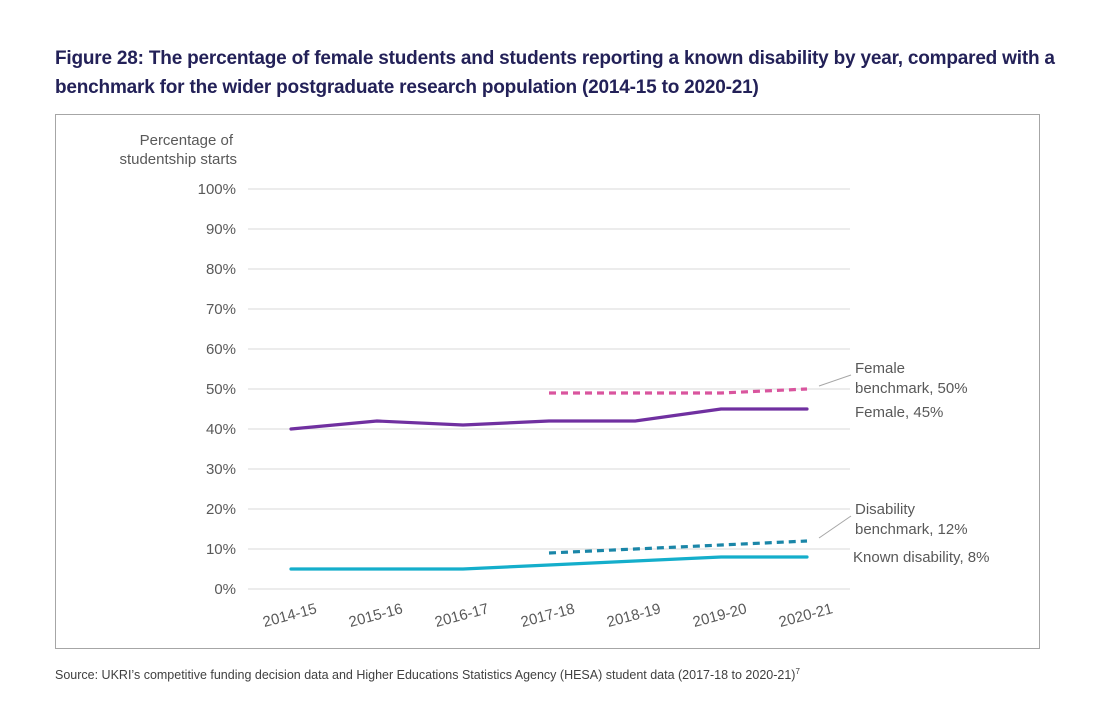 The width and height of the screenshot is (1093, 720). What do you see at coordinates (720, 615) in the screenshot?
I see `x-tick-label: 2019-20` at bounding box center [720, 615].